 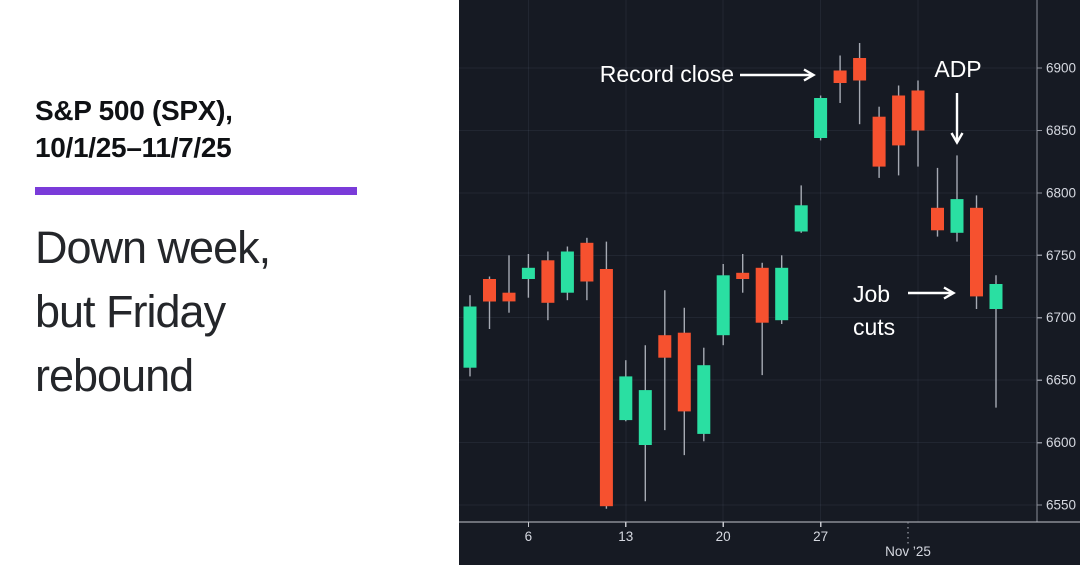 What do you see at coordinates (529, 536) in the screenshot?
I see `svg-text: 6` at bounding box center [529, 536].